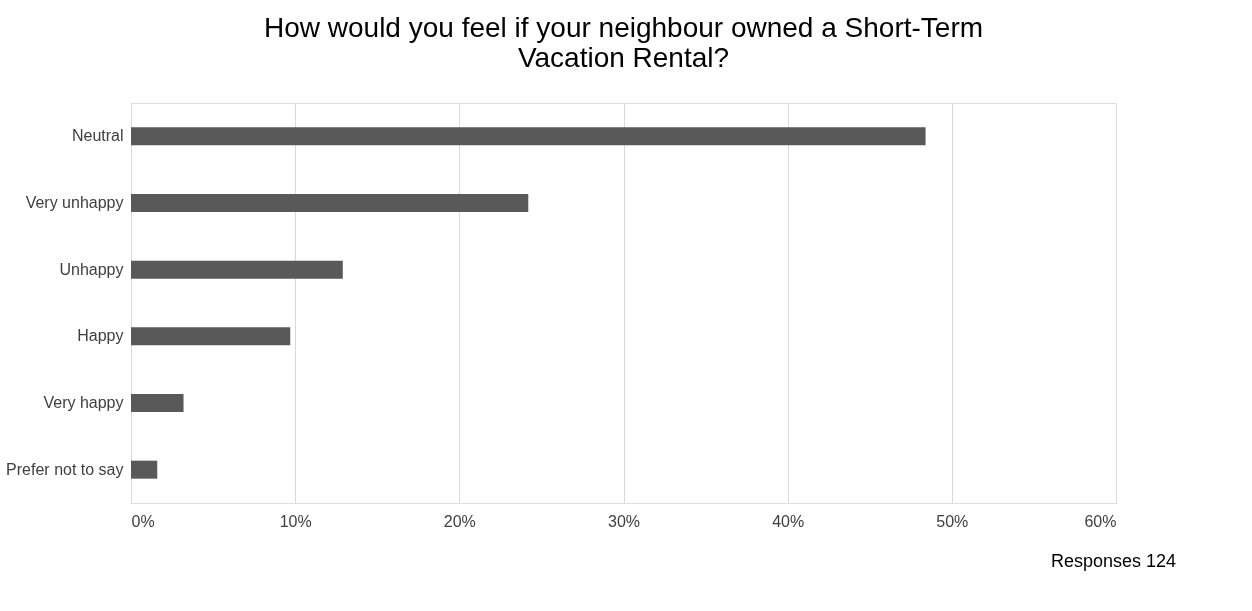 This screenshot has width=1252, height=611. I want to click on x-tick-label: 10%, so click(295, 521).